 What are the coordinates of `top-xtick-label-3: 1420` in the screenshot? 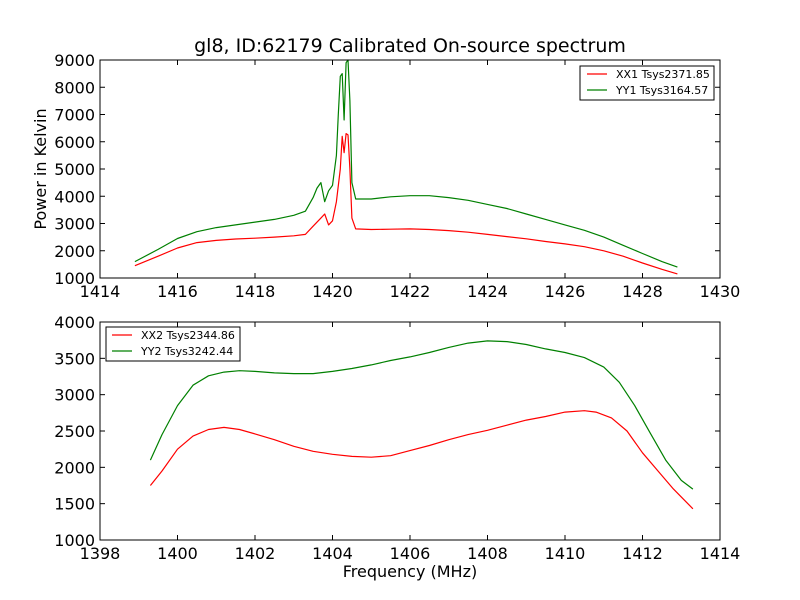 It's located at (332, 291).